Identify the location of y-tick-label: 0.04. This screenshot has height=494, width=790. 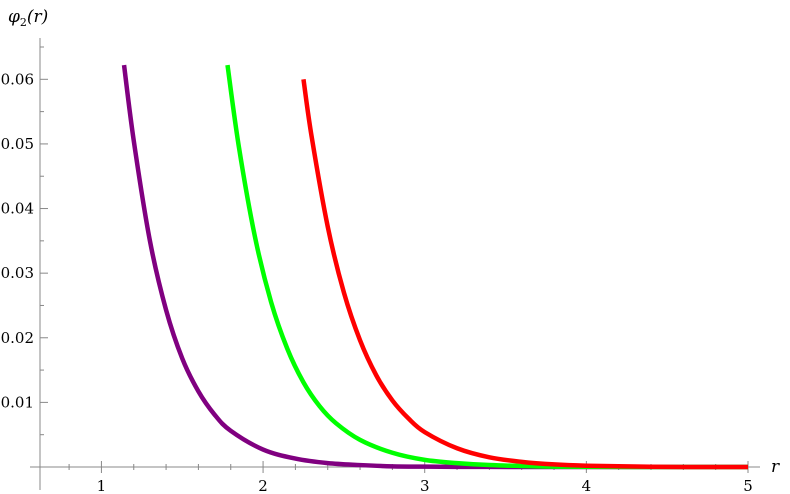
(17, 209).